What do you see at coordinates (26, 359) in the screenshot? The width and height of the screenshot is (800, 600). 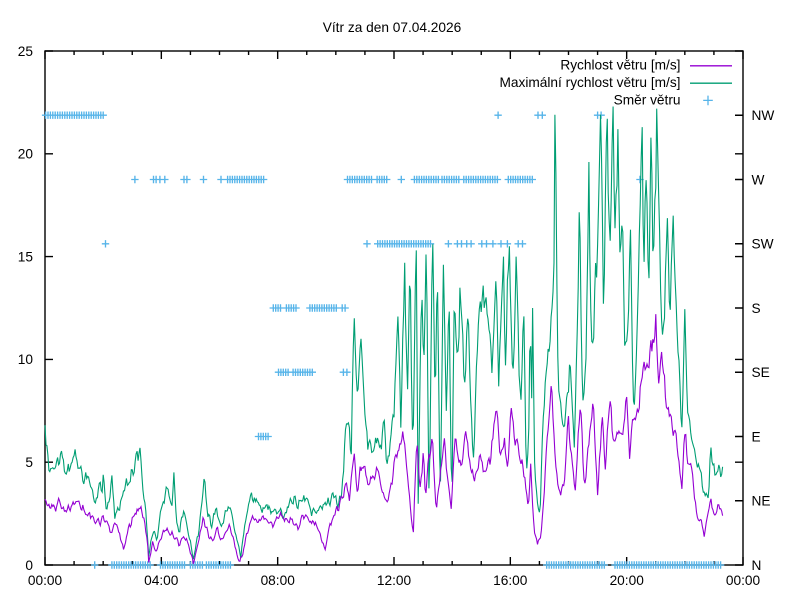 I see `svg-text: 10` at bounding box center [26, 359].